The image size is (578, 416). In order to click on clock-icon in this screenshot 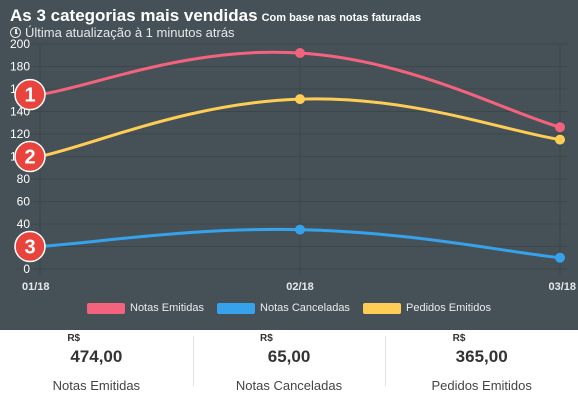, I will do `click(15, 32)`.